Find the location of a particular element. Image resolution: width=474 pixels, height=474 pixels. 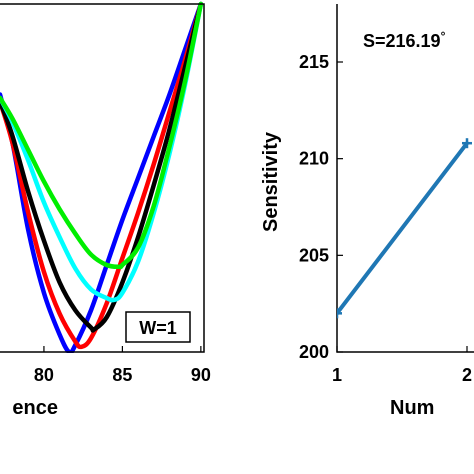

right-y-tick-label: 215 is located at coordinates (314, 62).